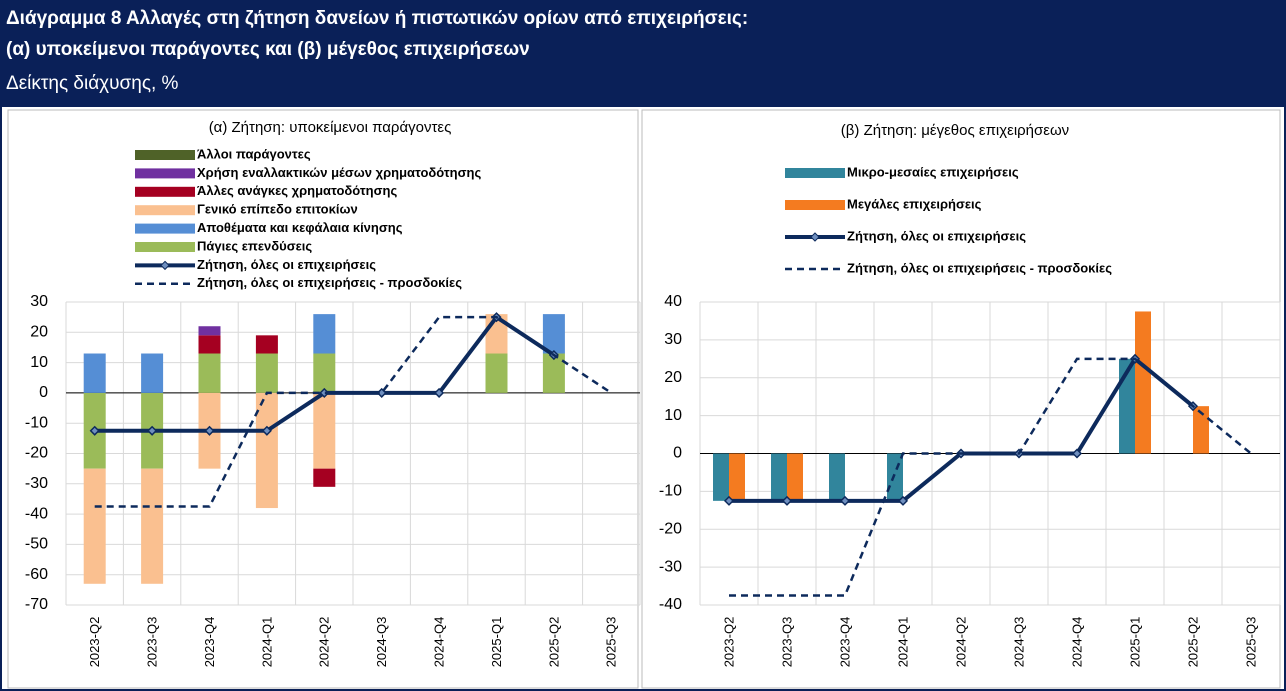 The width and height of the screenshot is (1286, 691). Describe the element at coordinates (300, 227) in the screenshot. I see `legend-label: Αποθέματα και κεφάλαια κίνησης` at that location.